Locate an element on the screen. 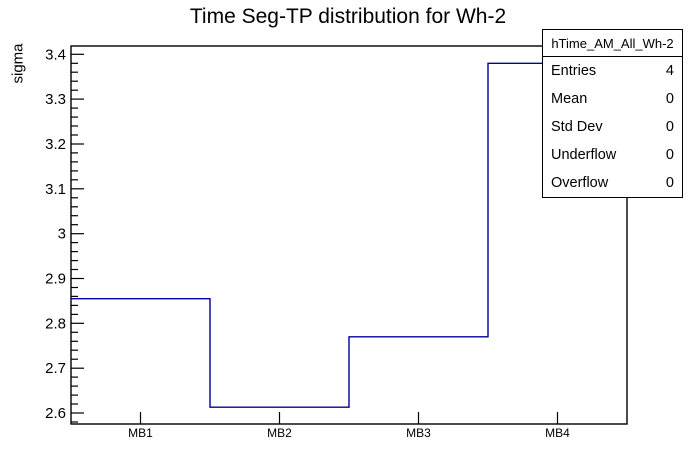 This screenshot has height=472, width=696. stat-label: Entries is located at coordinates (574, 71).